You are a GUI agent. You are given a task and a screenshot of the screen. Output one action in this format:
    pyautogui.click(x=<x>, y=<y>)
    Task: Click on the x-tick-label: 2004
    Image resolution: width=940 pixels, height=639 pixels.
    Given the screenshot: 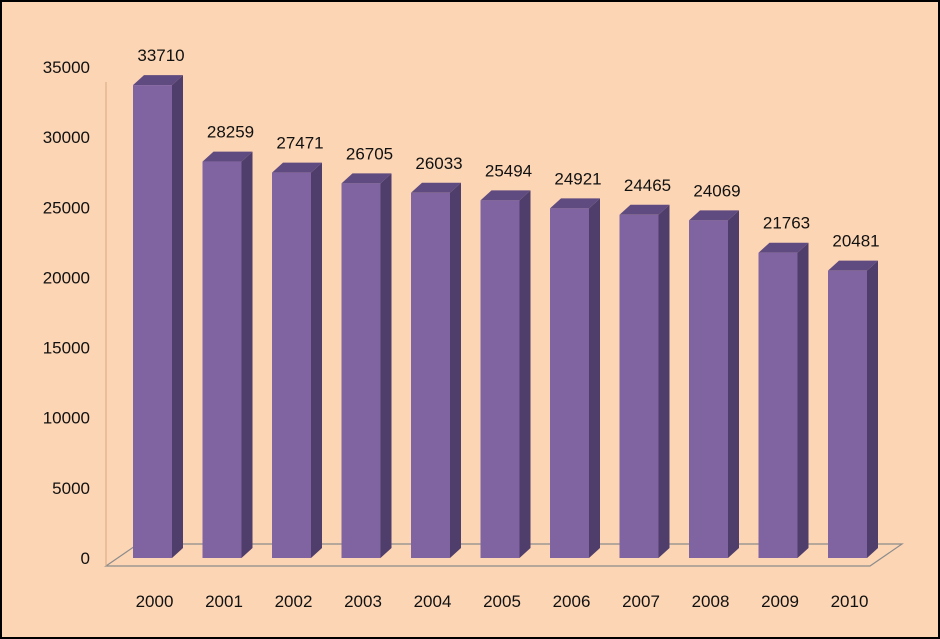 What is the action you would take?
    pyautogui.click(x=433, y=601)
    